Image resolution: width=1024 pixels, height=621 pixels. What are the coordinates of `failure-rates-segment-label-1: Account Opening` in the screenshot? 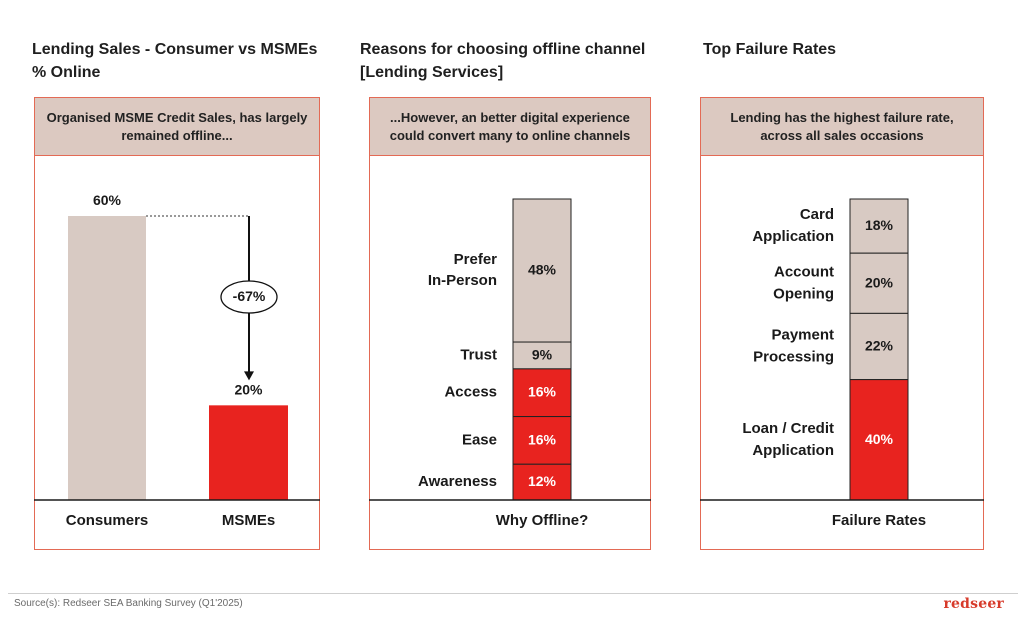 It's located at (803, 282).